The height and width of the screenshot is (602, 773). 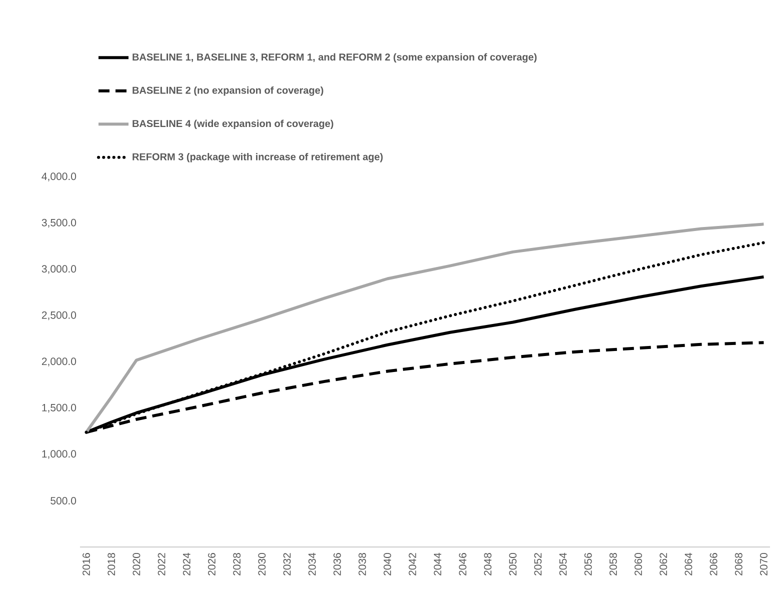 I want to click on x-tick-label: 2066, so click(x=714, y=564).